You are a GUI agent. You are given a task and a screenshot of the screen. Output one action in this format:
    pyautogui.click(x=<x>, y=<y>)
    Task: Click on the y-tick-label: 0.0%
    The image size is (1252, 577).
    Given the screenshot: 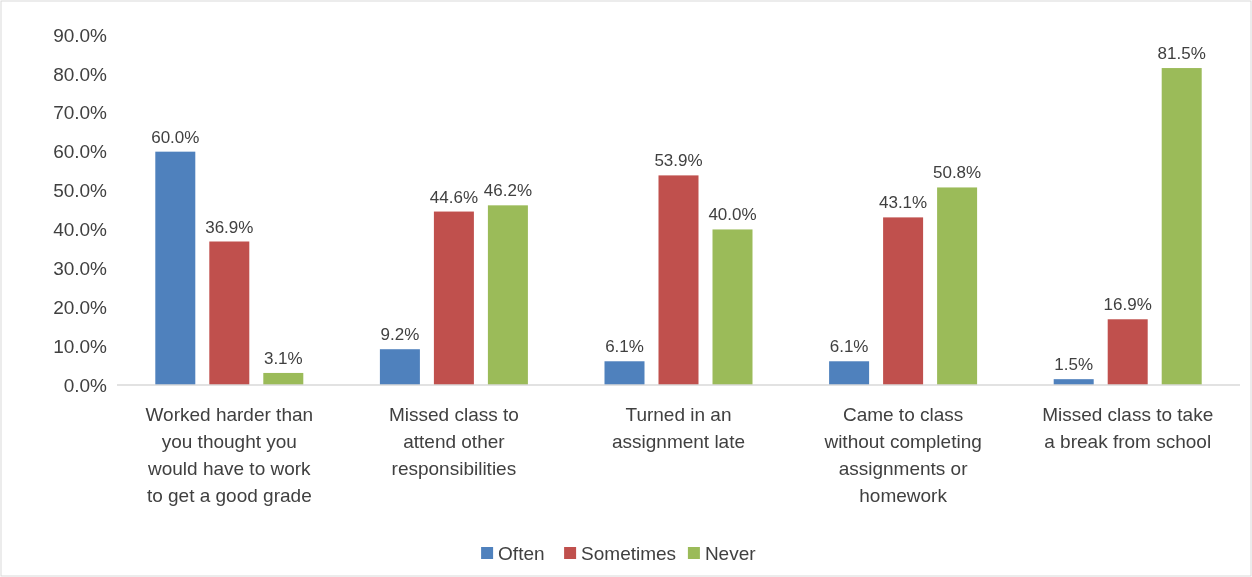 What is the action you would take?
    pyautogui.click(x=85, y=385)
    